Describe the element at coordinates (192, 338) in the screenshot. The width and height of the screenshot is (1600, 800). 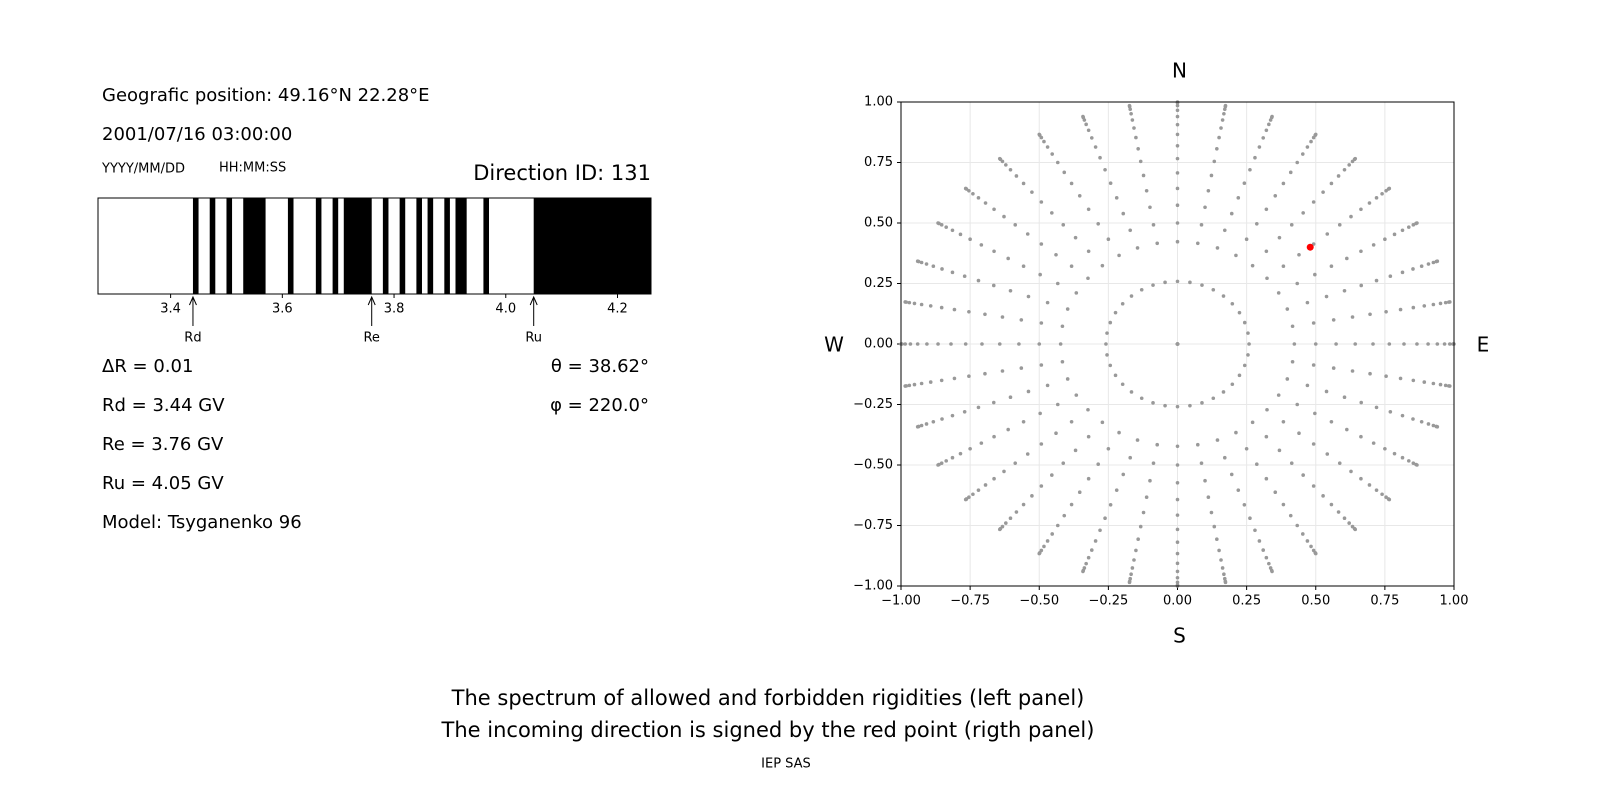
I see `marker-label: Rd` at that location.